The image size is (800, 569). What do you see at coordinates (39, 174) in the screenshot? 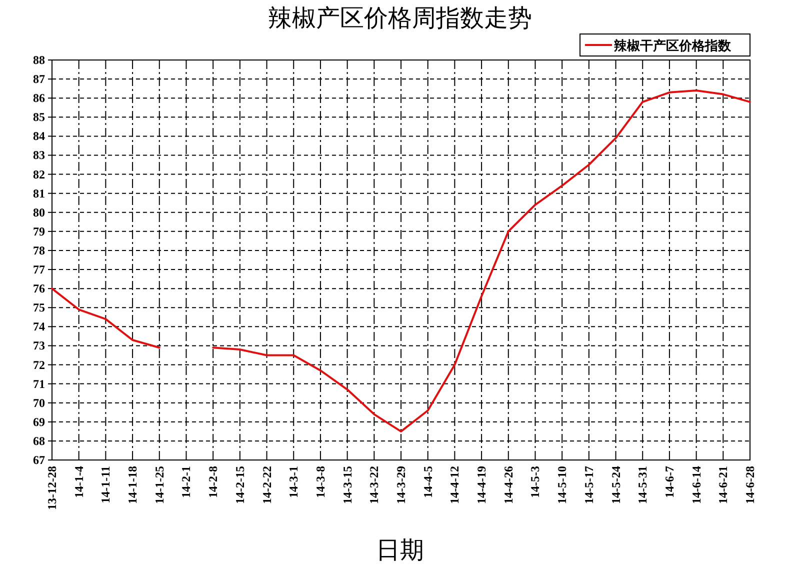
I see `y-tick-label: 82` at bounding box center [39, 174].